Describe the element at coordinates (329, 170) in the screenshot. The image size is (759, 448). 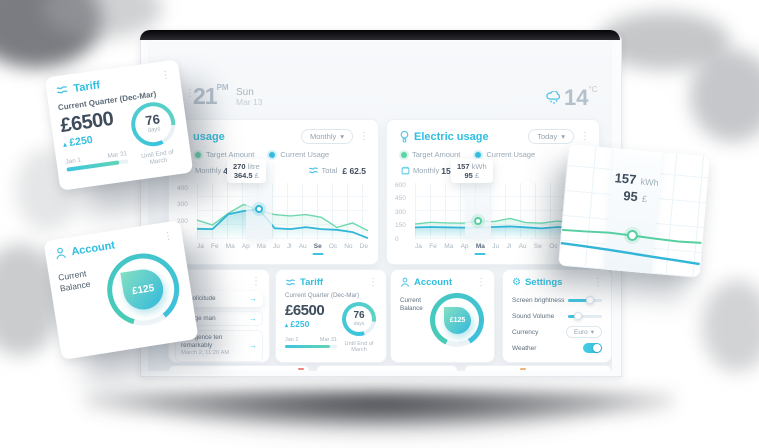
I see `total-label: Total` at that location.